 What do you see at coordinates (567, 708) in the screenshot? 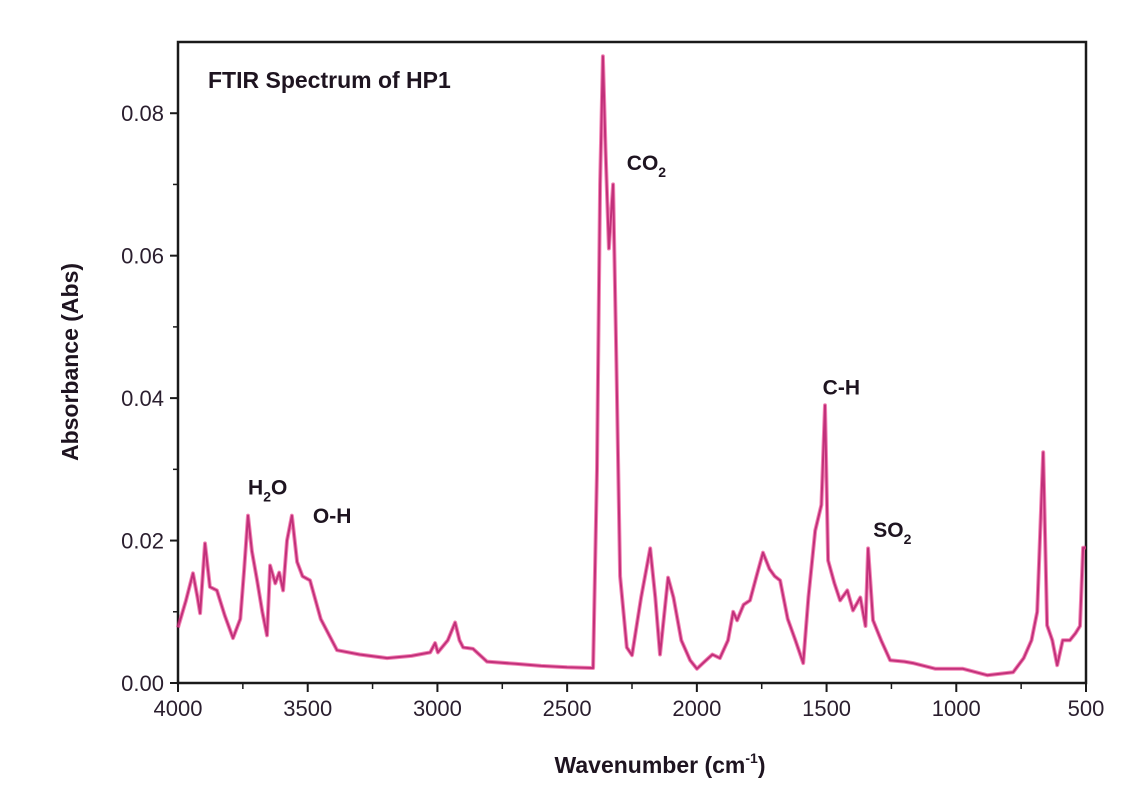
I see `x-tick-label: 2500` at bounding box center [567, 708].